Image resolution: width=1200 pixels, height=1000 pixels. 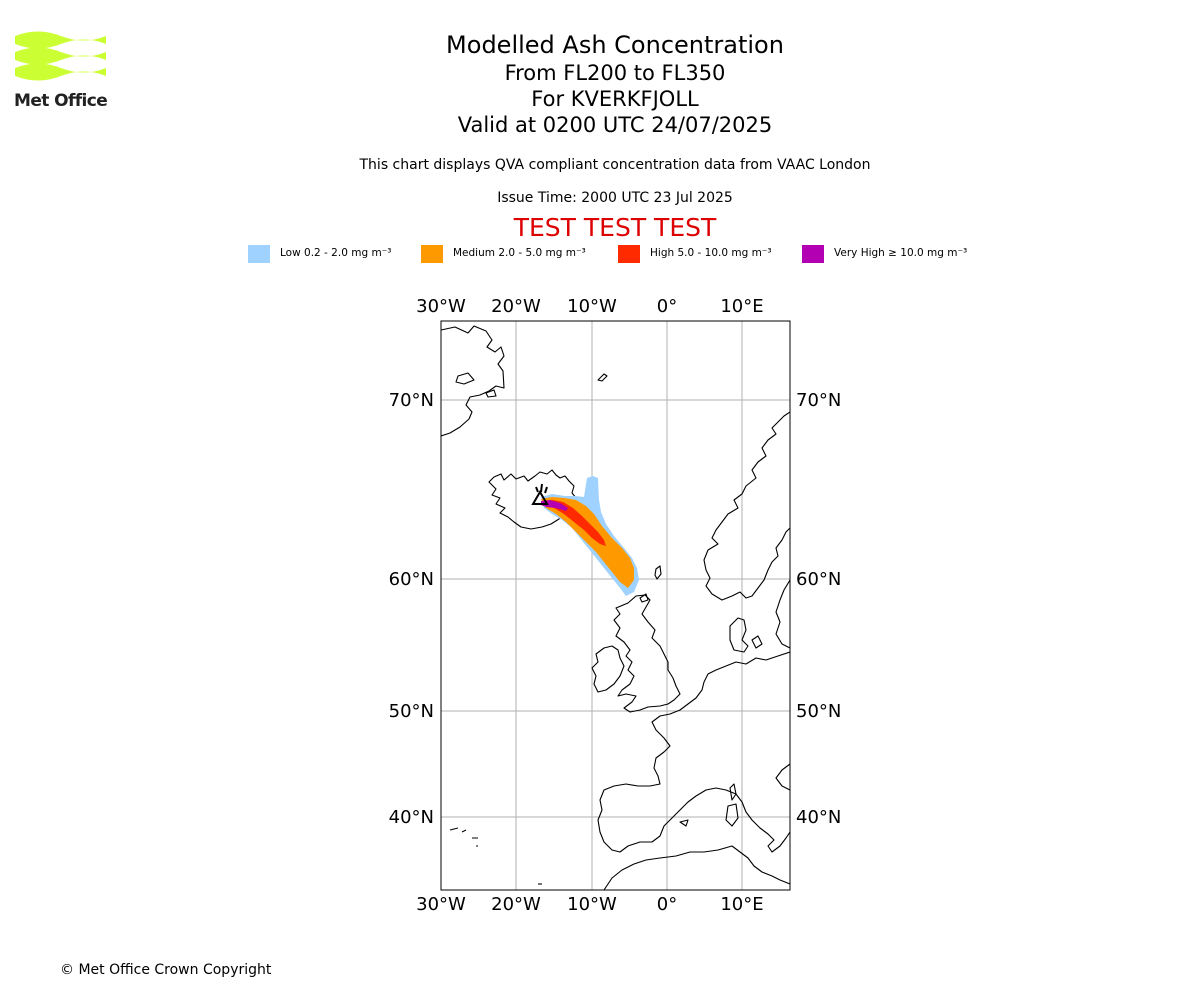 What do you see at coordinates (473, 381) in the screenshot?
I see `greenland-coast` at bounding box center [473, 381].